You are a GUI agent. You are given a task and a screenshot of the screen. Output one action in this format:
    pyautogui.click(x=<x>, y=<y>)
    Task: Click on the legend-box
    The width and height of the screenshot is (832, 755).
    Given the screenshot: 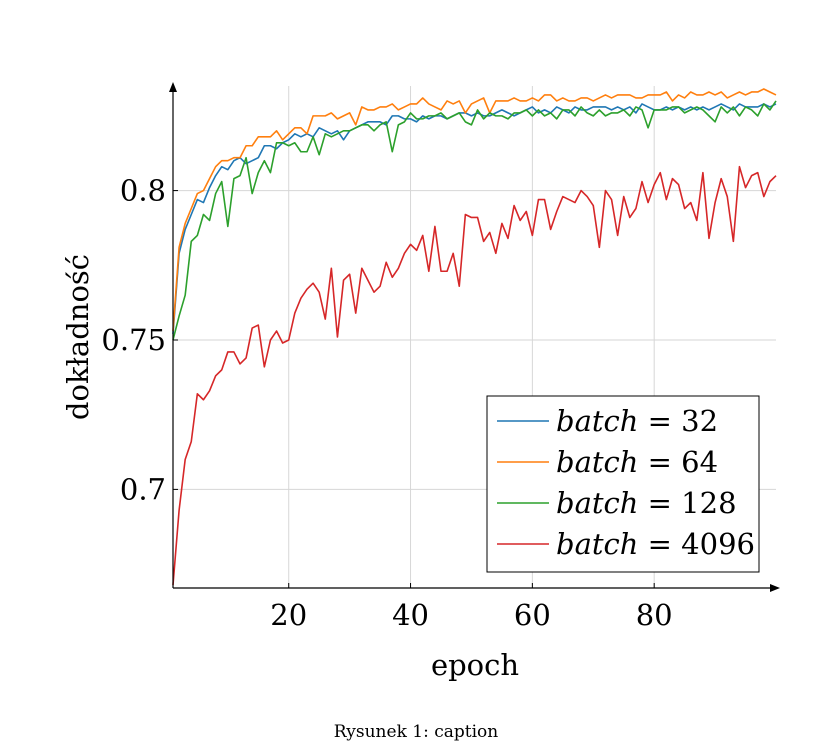 What is the action you would take?
    pyautogui.click(x=623, y=484)
    